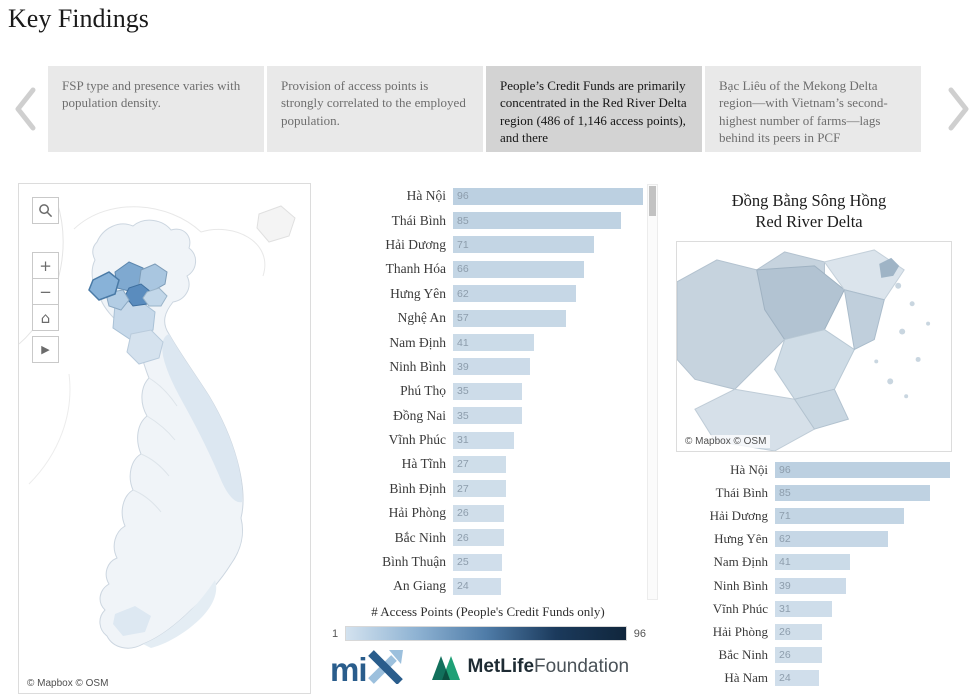 The height and width of the screenshot is (700, 980). I want to click on bar-value-label: 41, so click(463, 342).